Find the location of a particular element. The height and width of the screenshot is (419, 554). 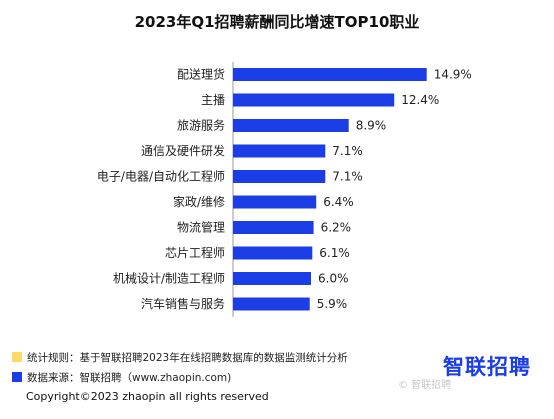

category-label: 物流管理 is located at coordinates (201, 227).